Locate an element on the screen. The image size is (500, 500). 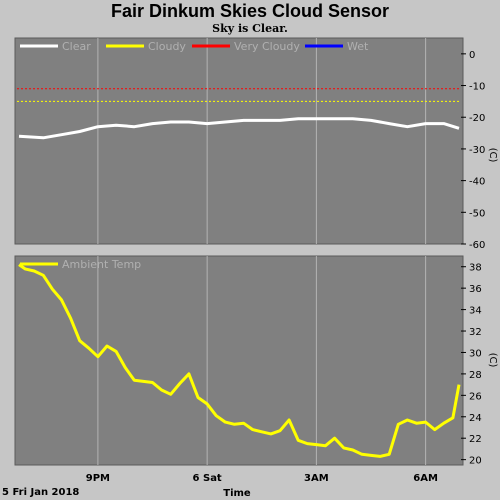
y-tick-label: 28 is located at coordinates (475, 375).